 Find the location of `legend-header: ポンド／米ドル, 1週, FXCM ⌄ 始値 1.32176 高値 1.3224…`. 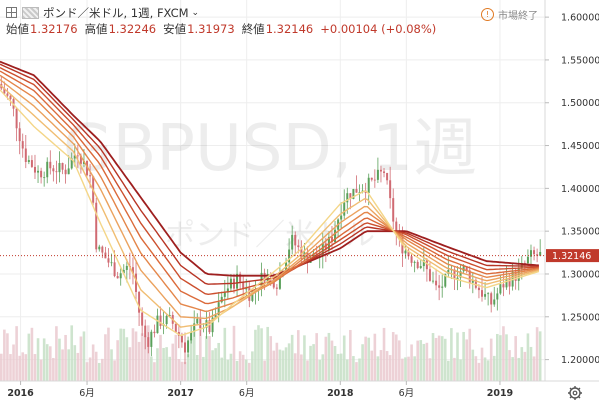

legend-header: ポンド／米ドル, 1週, FXCM ⌄ 始値 1.32176 高値 1.3224… is located at coordinates (224, 20).